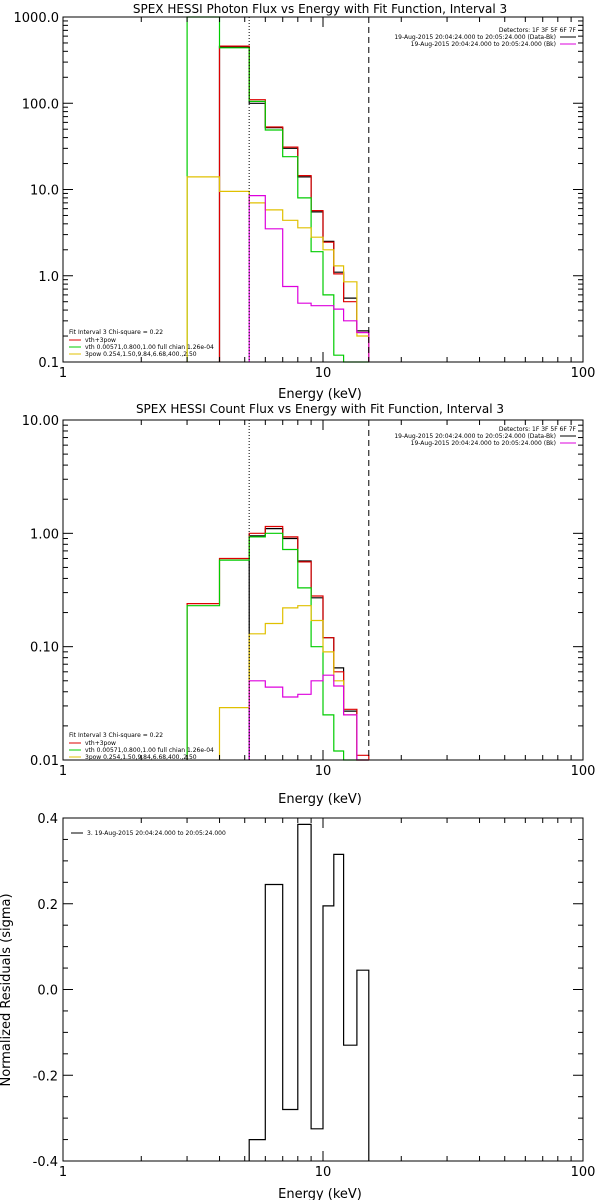  Describe the element at coordinates (44, 191) in the screenshot. I see `y-tick-label: 10.0` at that location.